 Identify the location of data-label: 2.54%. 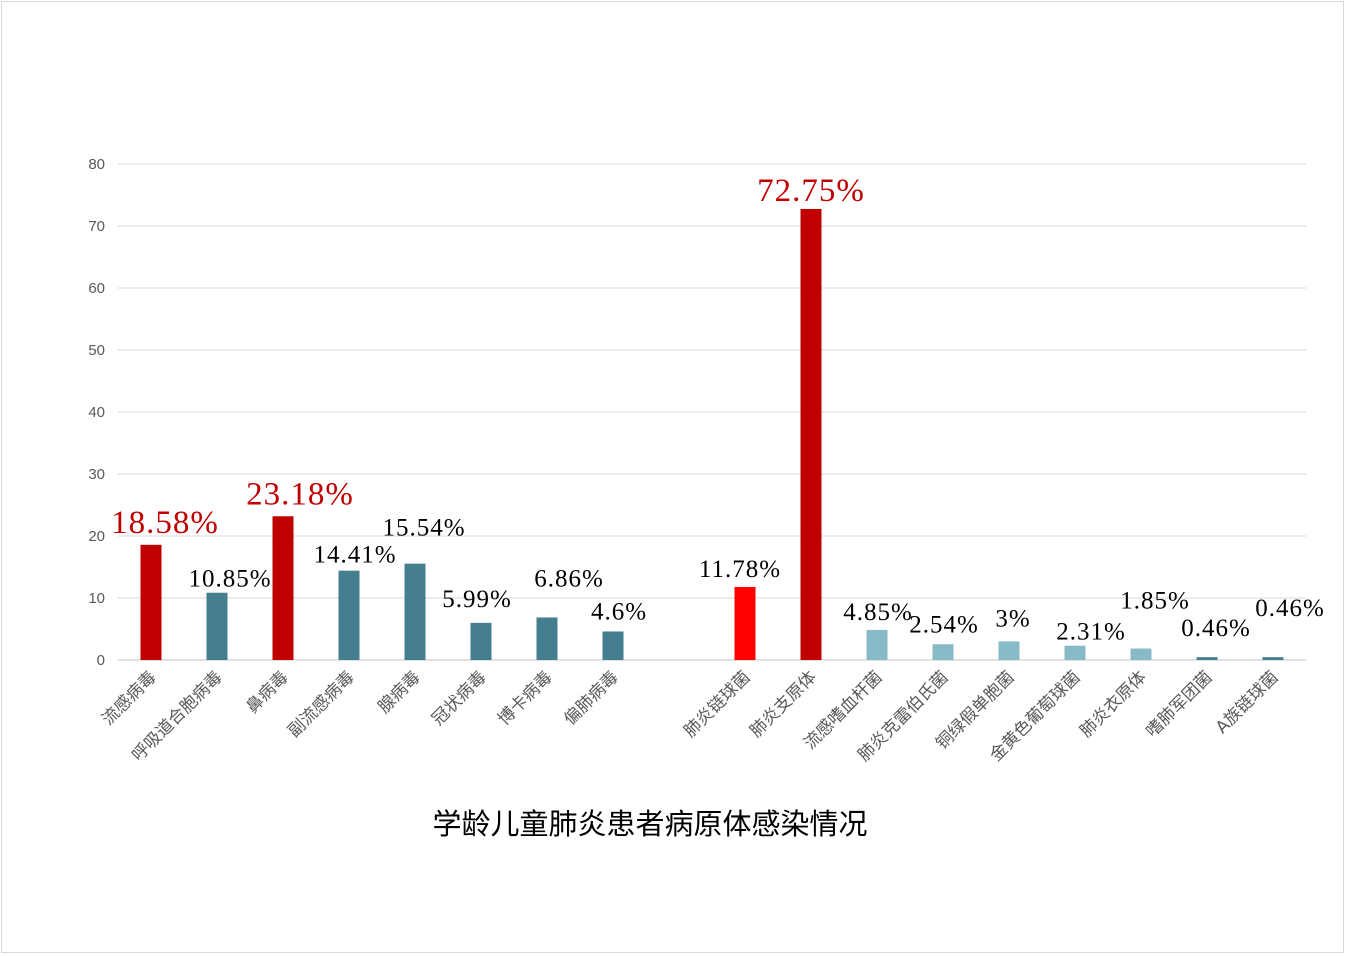
(944, 624).